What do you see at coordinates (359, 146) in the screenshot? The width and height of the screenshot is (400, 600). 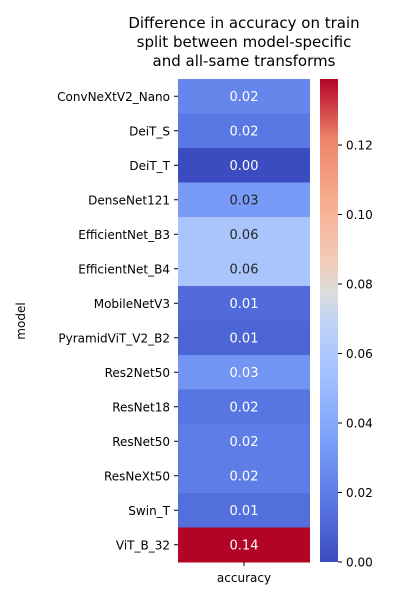 I see `colorbar-tick-label: 0.12` at bounding box center [359, 146].